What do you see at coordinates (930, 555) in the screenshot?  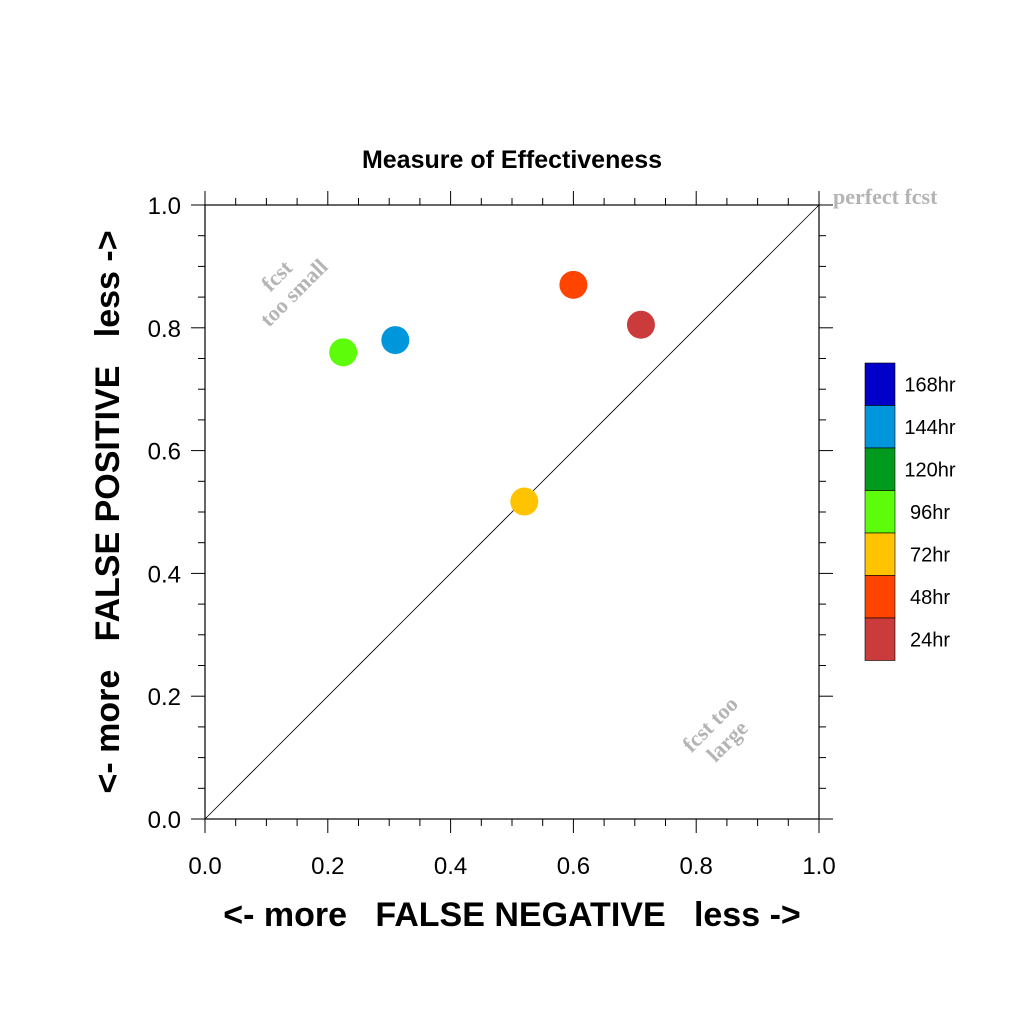 I see `legend-label: 72hr` at bounding box center [930, 555].